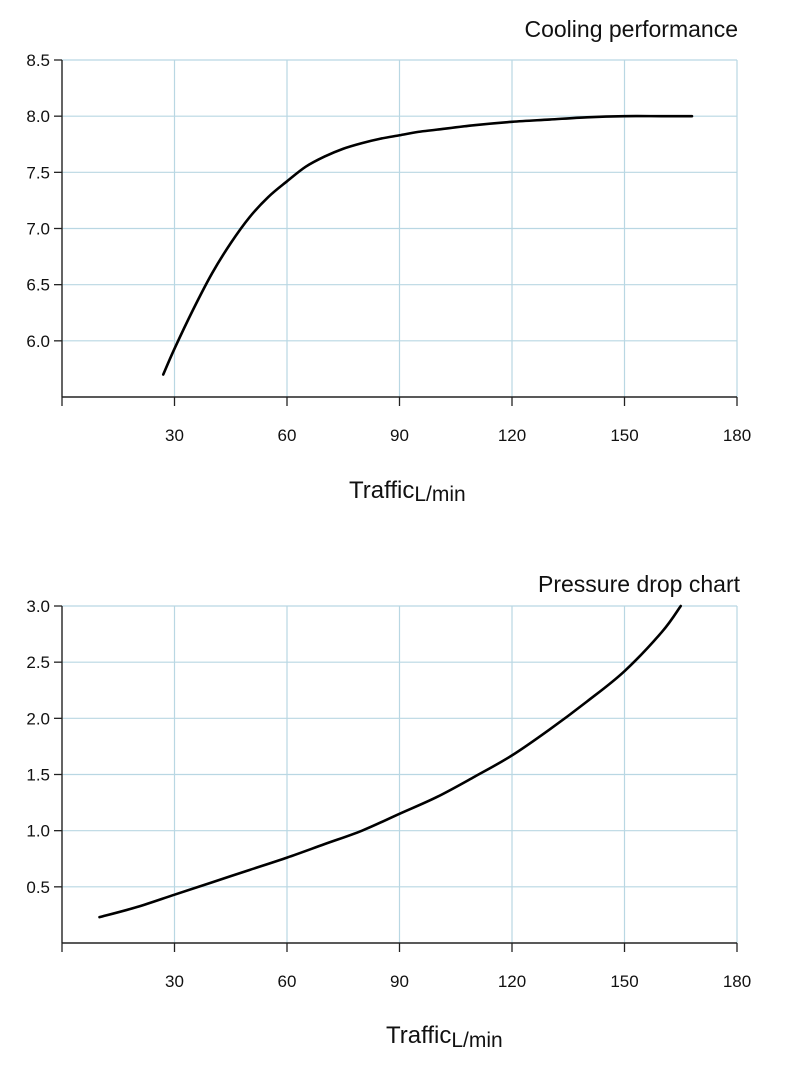 The width and height of the screenshot is (800, 1087). Describe the element at coordinates (38, 718) in the screenshot. I see `y-tick-label: 2.0` at that location.